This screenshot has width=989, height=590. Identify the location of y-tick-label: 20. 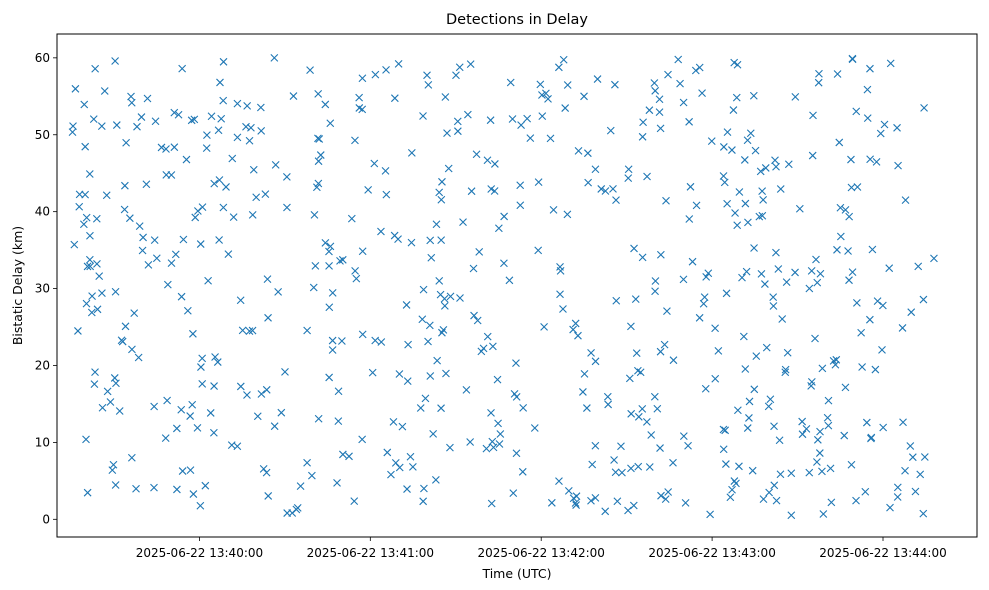
(42, 365).